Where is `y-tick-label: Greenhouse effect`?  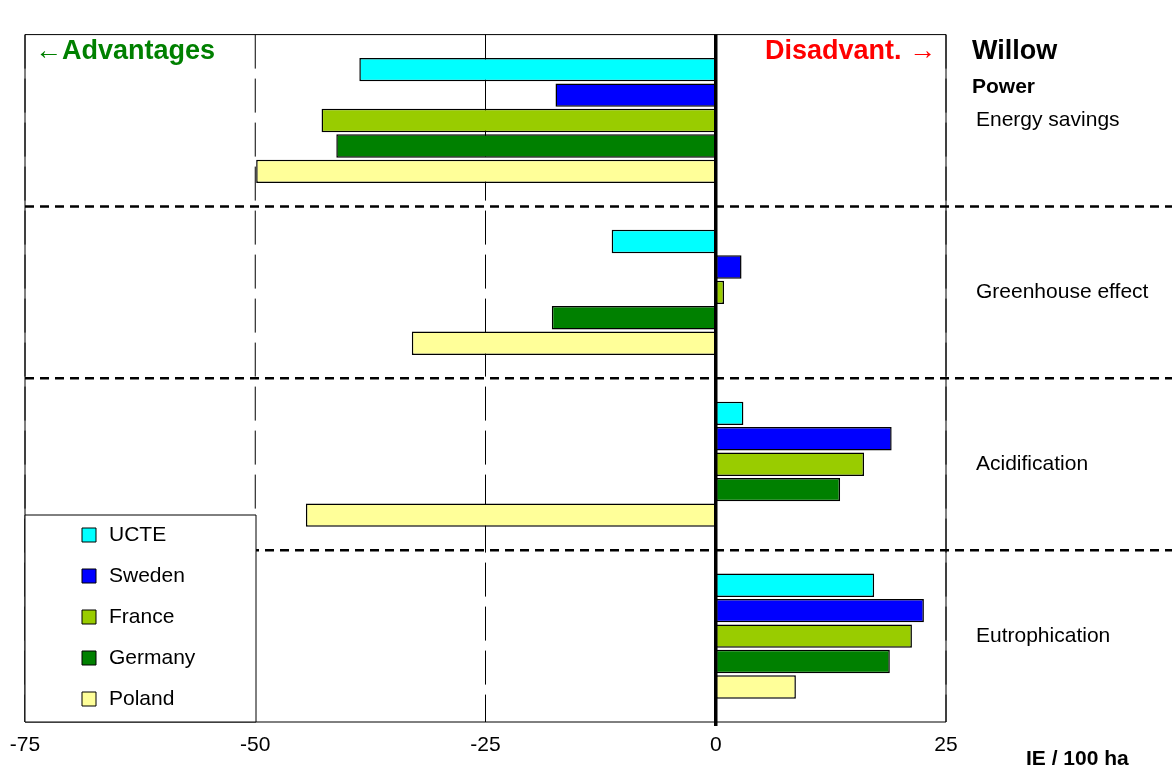 y-tick-label: Greenhouse effect is located at coordinates (1062, 291).